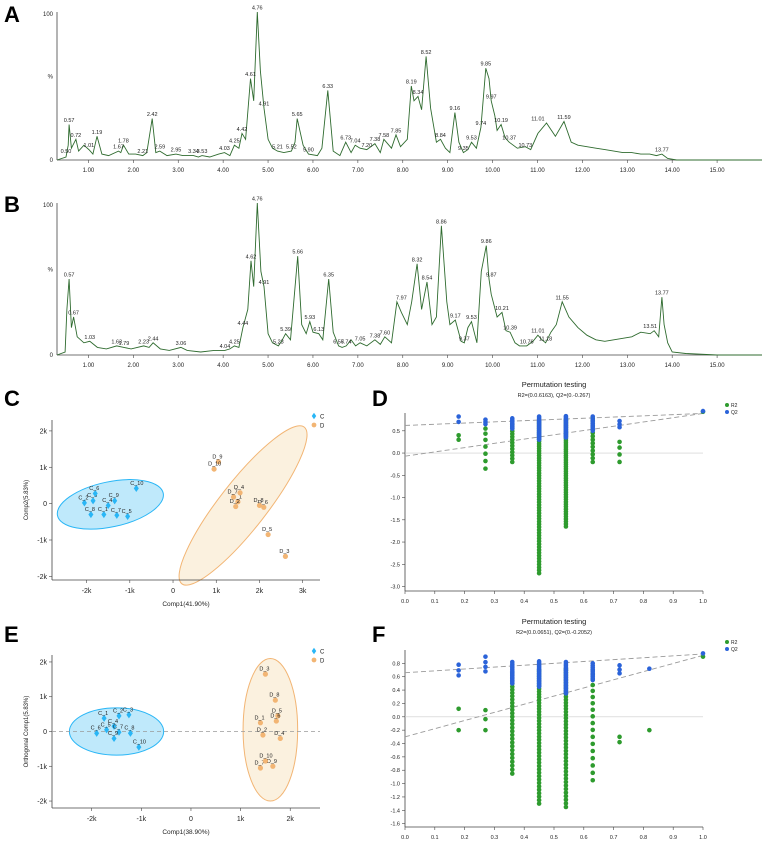  Describe the element at coordinates (264, 283) in the screenshot. I see `chrom-b-peak-label: 4.91` at that location.